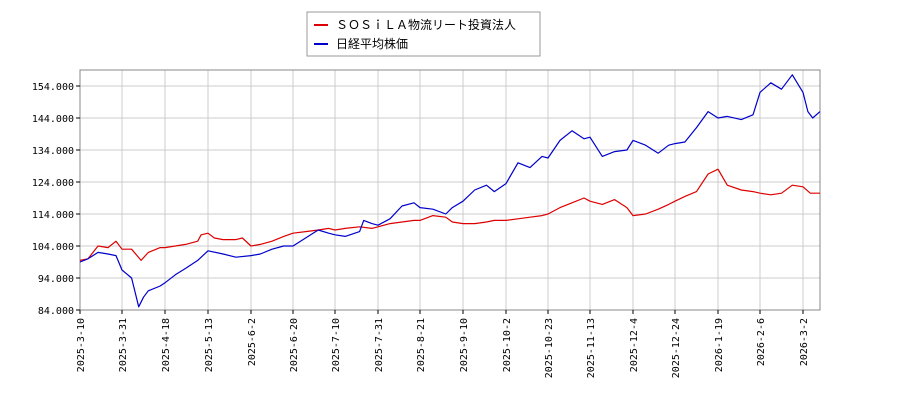 This screenshot has width=900, height=400. Describe the element at coordinates (53, 119) in the screenshot. I see `y-tick-label: 144.000` at that location.